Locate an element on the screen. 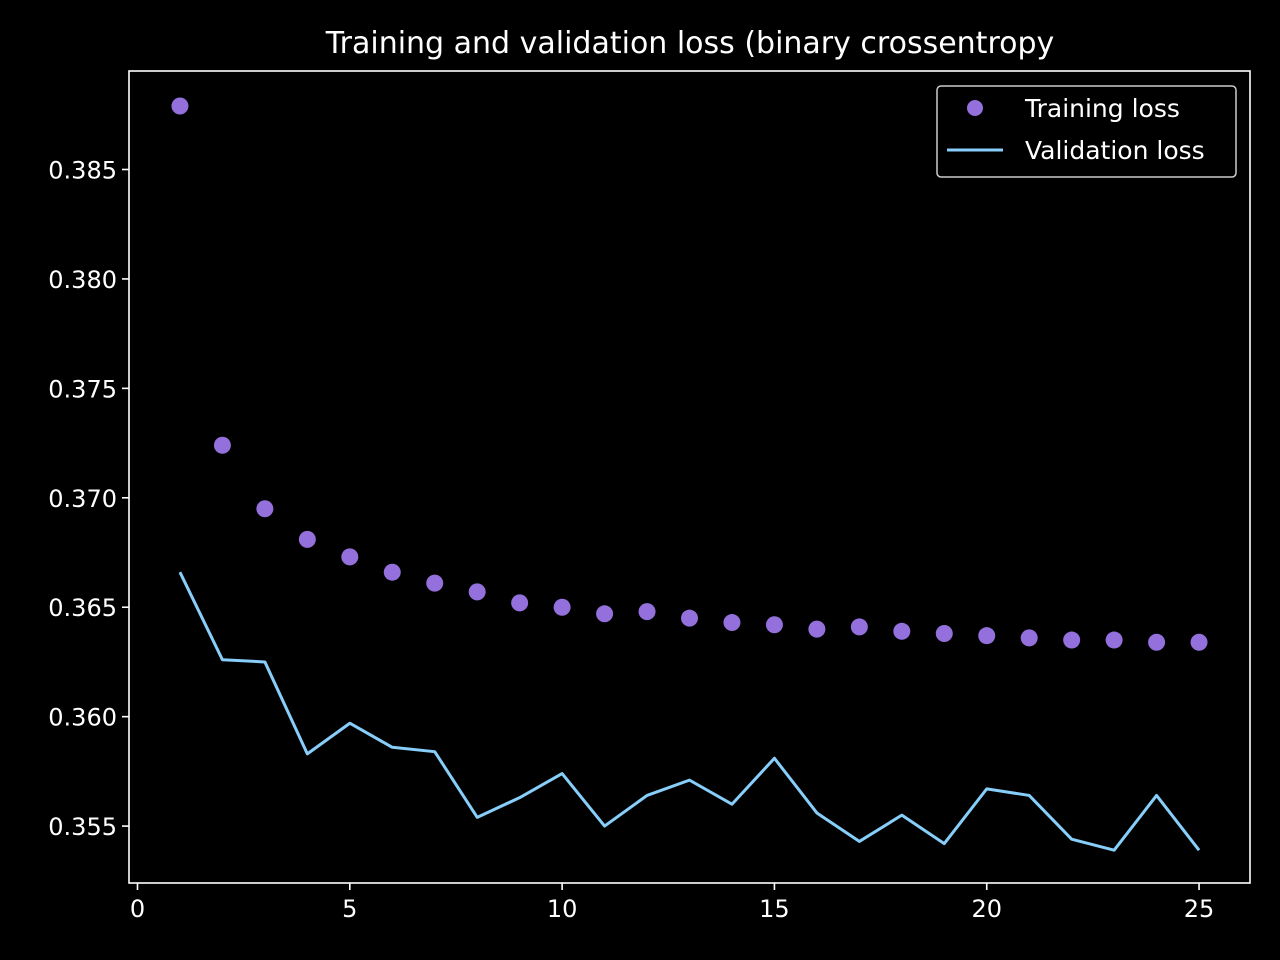  x-tick-label: 0 is located at coordinates (137, 909).